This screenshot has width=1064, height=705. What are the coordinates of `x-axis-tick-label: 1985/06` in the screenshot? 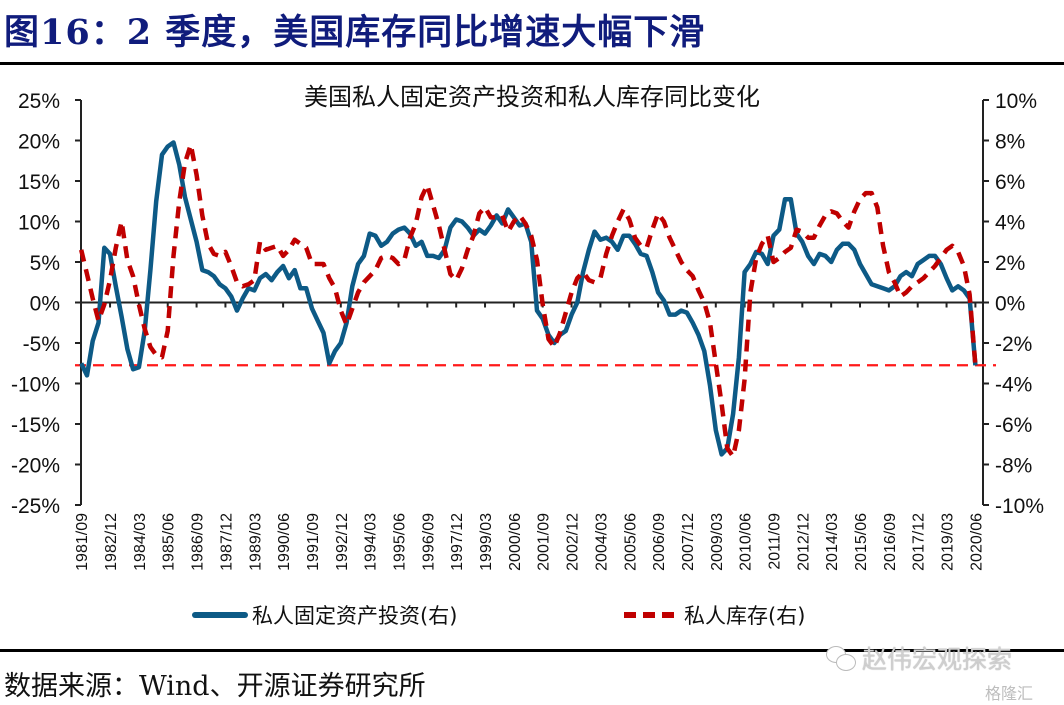 It's located at (169, 542).